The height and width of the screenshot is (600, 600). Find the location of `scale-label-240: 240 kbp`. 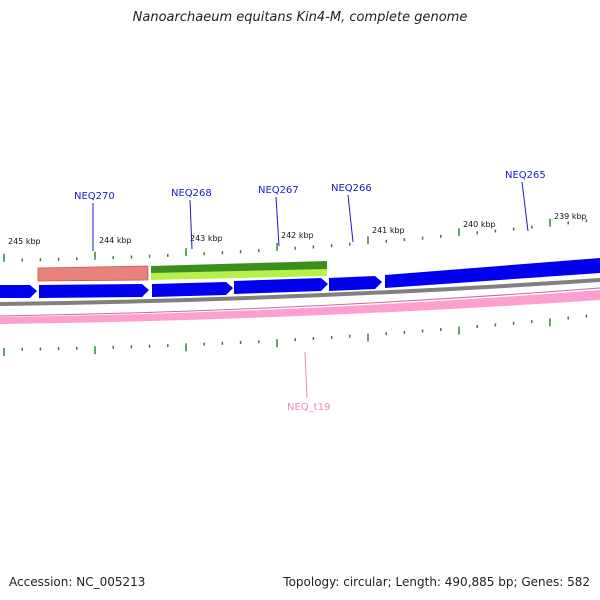

scale-label-240: 240 kbp is located at coordinates (479, 224).